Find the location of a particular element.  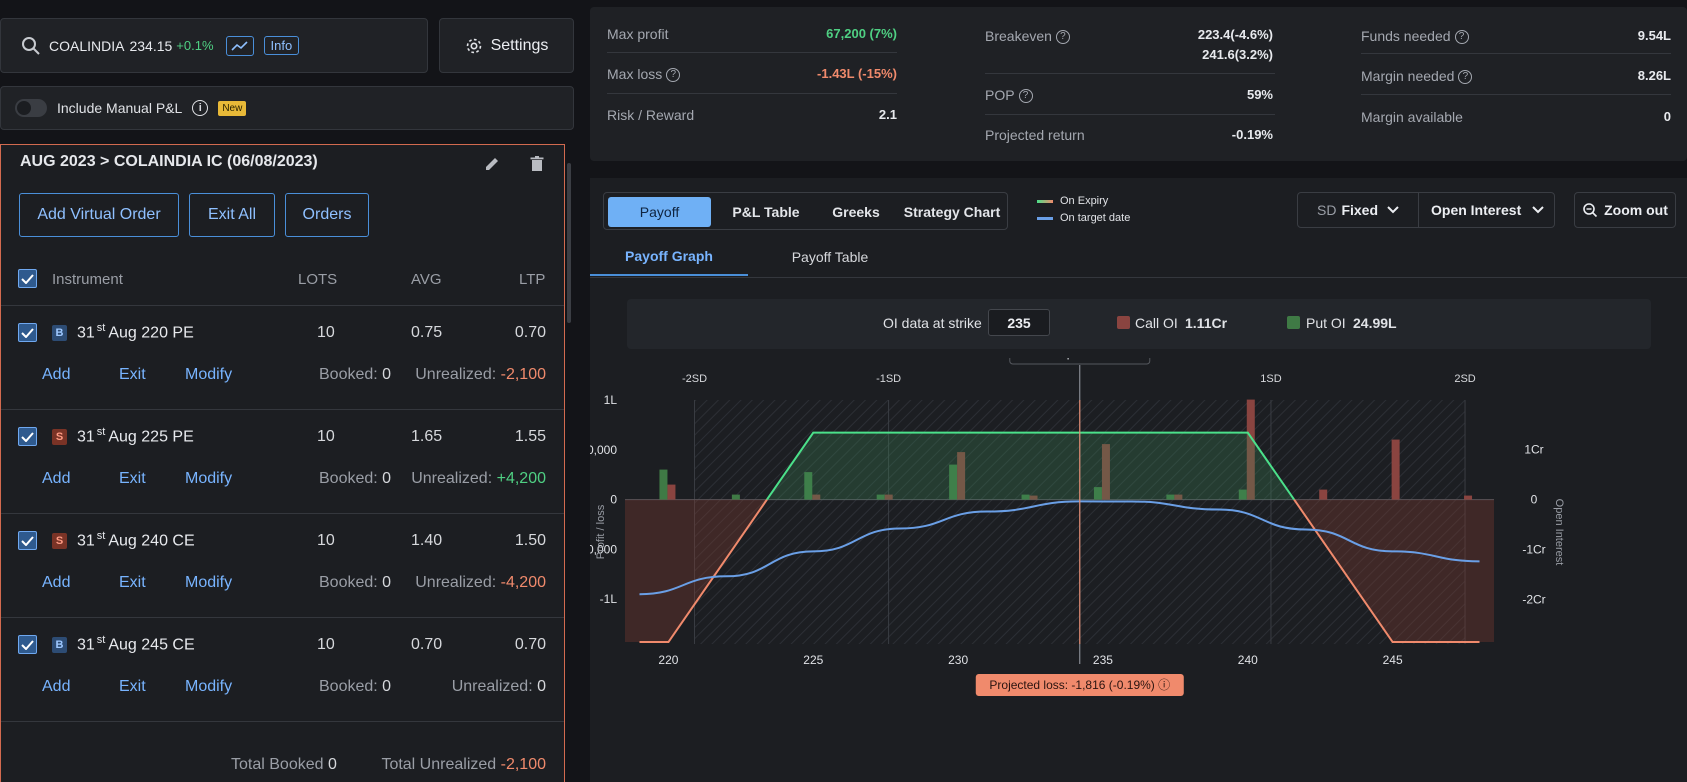

info-icon: i is located at coordinates (200, 108).